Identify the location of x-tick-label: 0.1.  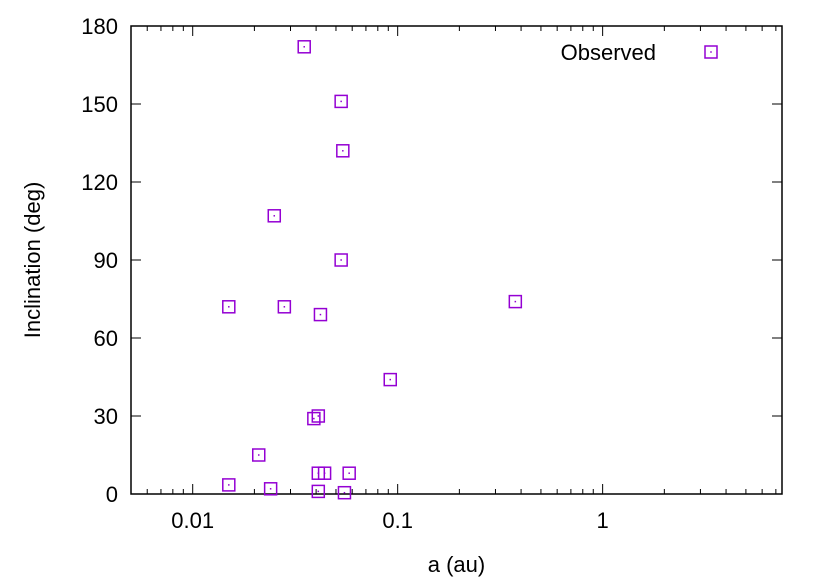
(397, 520).